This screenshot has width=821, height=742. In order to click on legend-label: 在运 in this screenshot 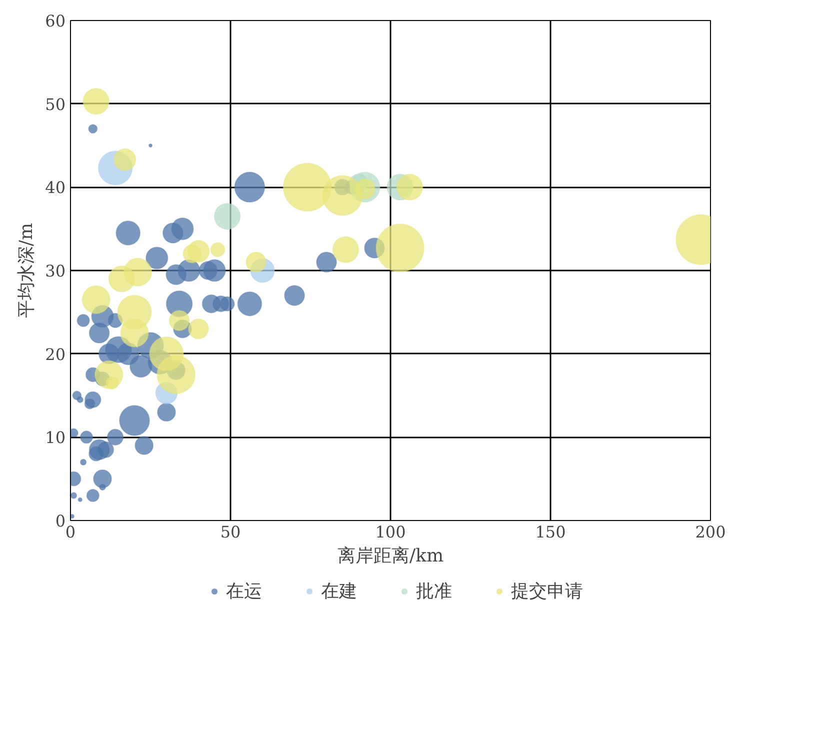, I will do `click(244, 591)`.